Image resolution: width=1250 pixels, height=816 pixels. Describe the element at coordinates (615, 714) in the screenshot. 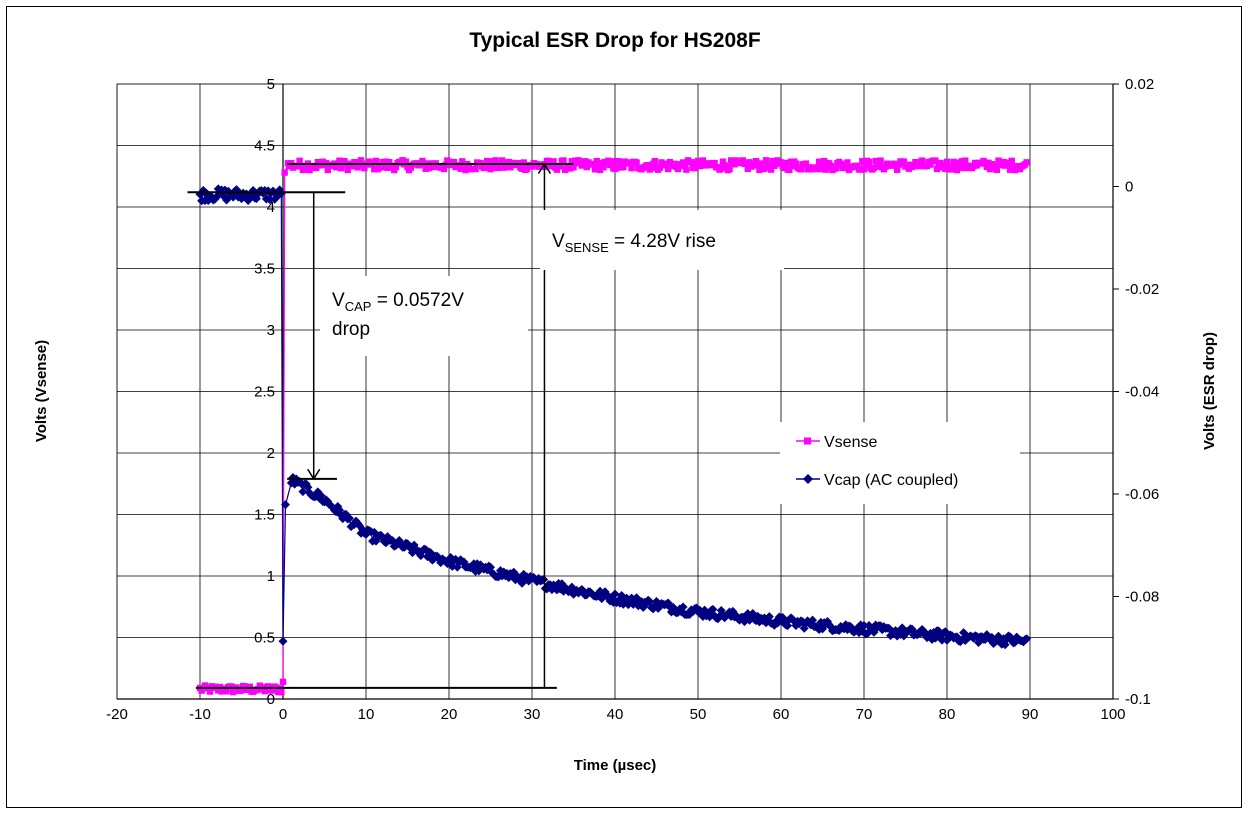

I see `x-tick-label: 40` at that location.